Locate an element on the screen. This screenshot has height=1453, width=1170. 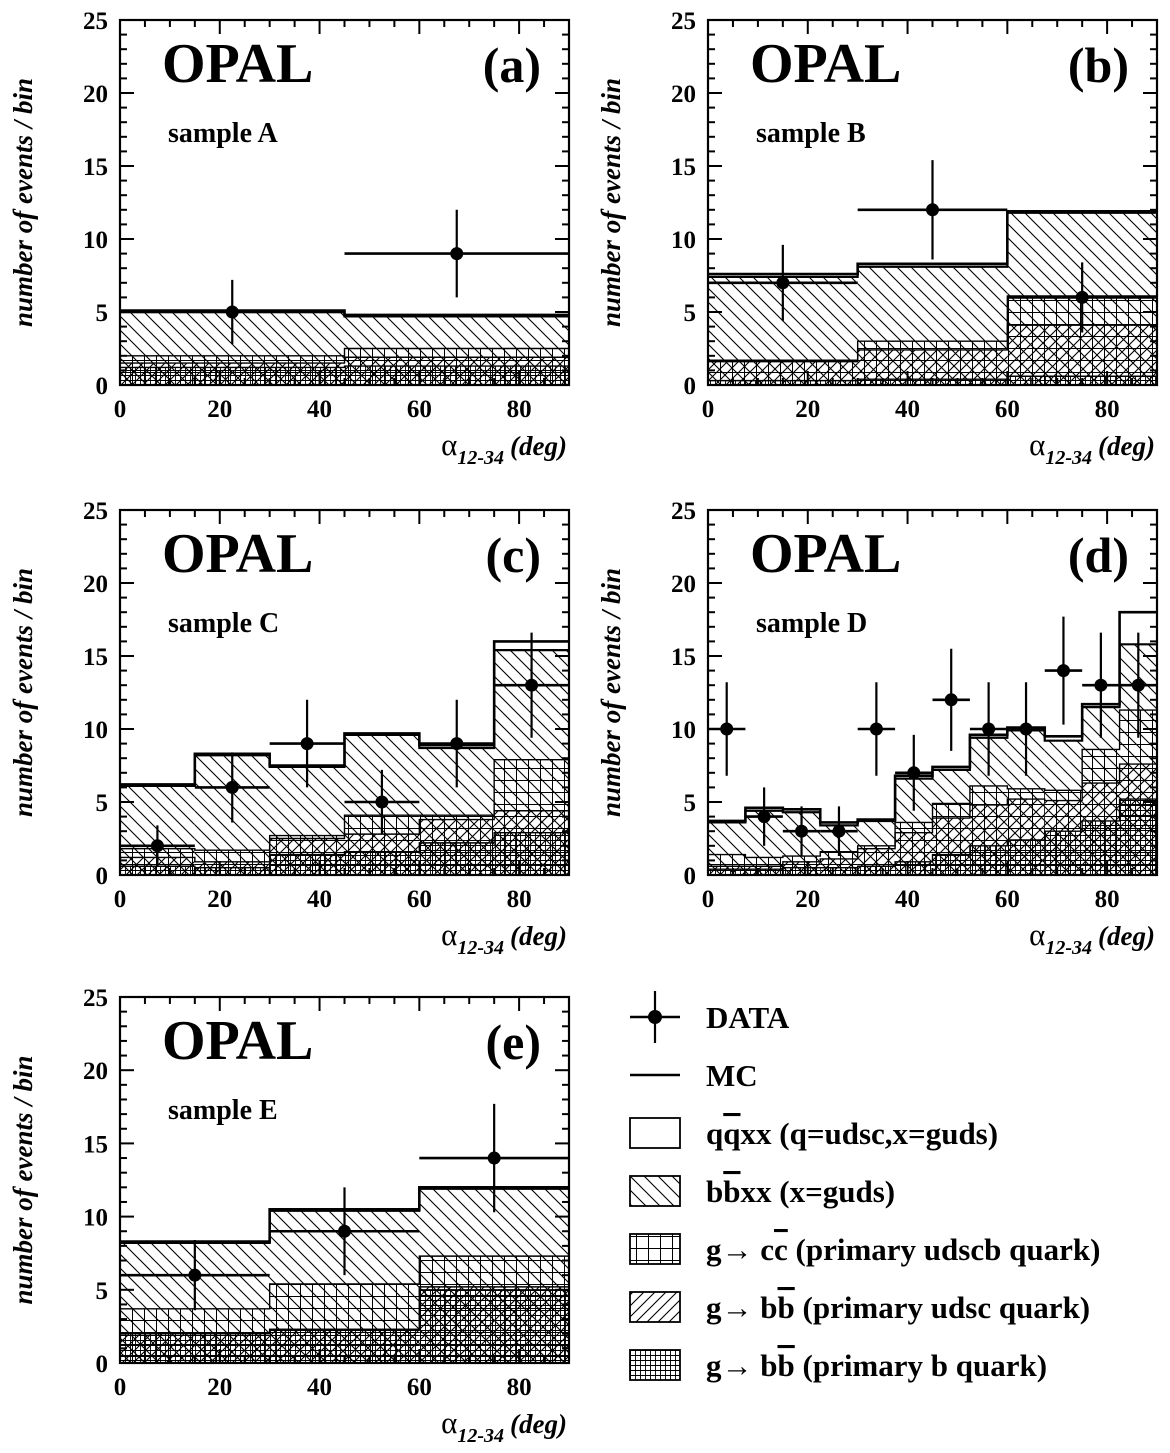
legend-label-part: q is located at coordinates (714, 1133).